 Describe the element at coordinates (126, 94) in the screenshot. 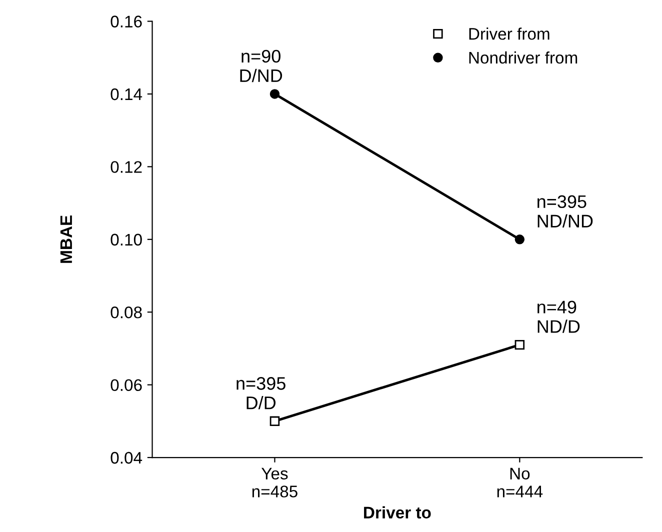

I see `y-tick-label: 0.14` at that location.